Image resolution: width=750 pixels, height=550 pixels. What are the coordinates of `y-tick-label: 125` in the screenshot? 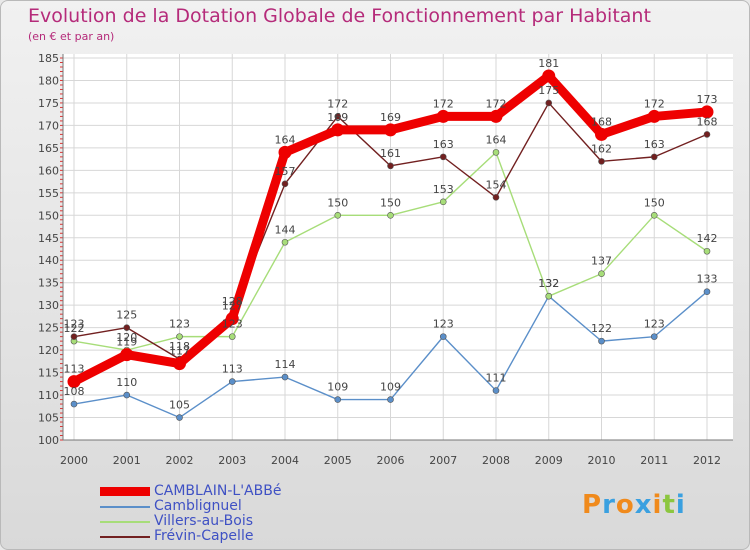 It's located at (48, 328).